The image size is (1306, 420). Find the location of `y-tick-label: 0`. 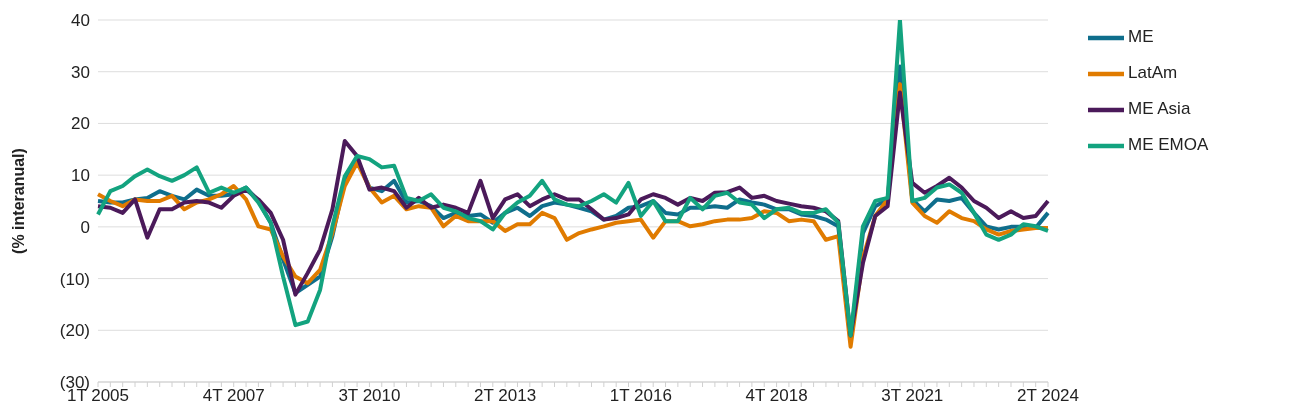

y-tick-label: 0 is located at coordinates (85, 227).